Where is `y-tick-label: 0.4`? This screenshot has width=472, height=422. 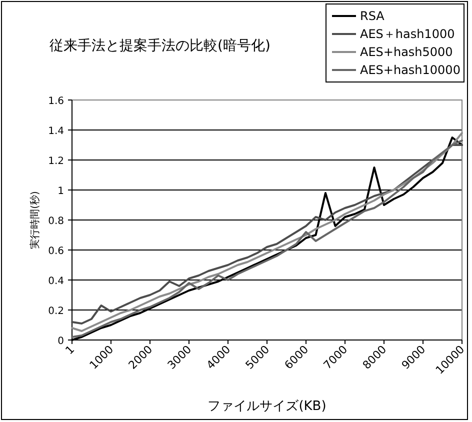
y-tick-label: 0.4 is located at coordinates (56, 281).